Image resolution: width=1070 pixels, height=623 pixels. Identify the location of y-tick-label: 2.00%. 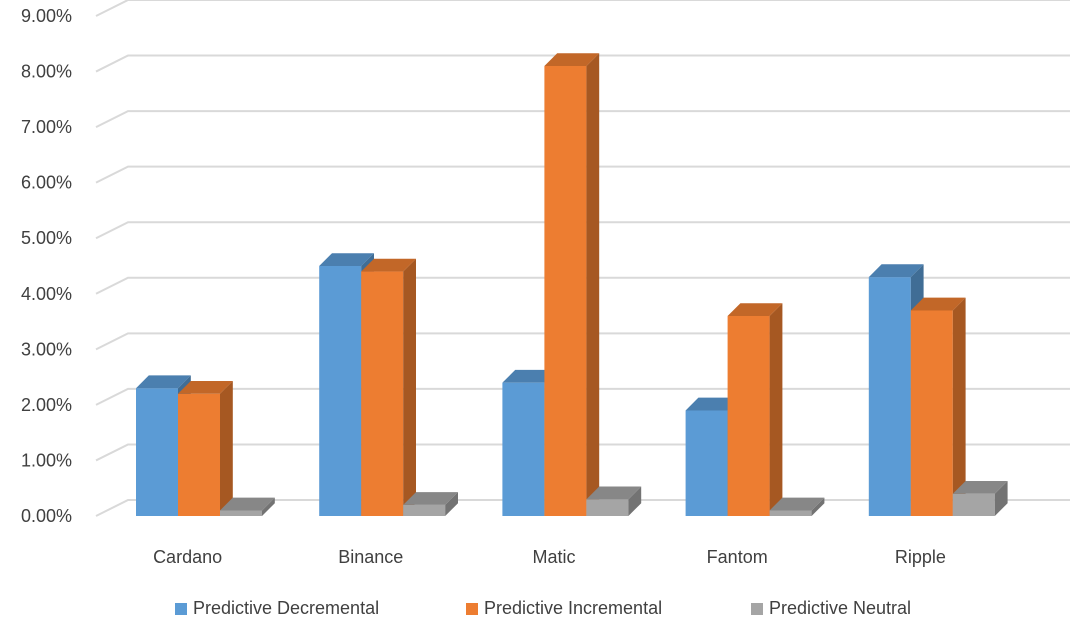
(46, 405).